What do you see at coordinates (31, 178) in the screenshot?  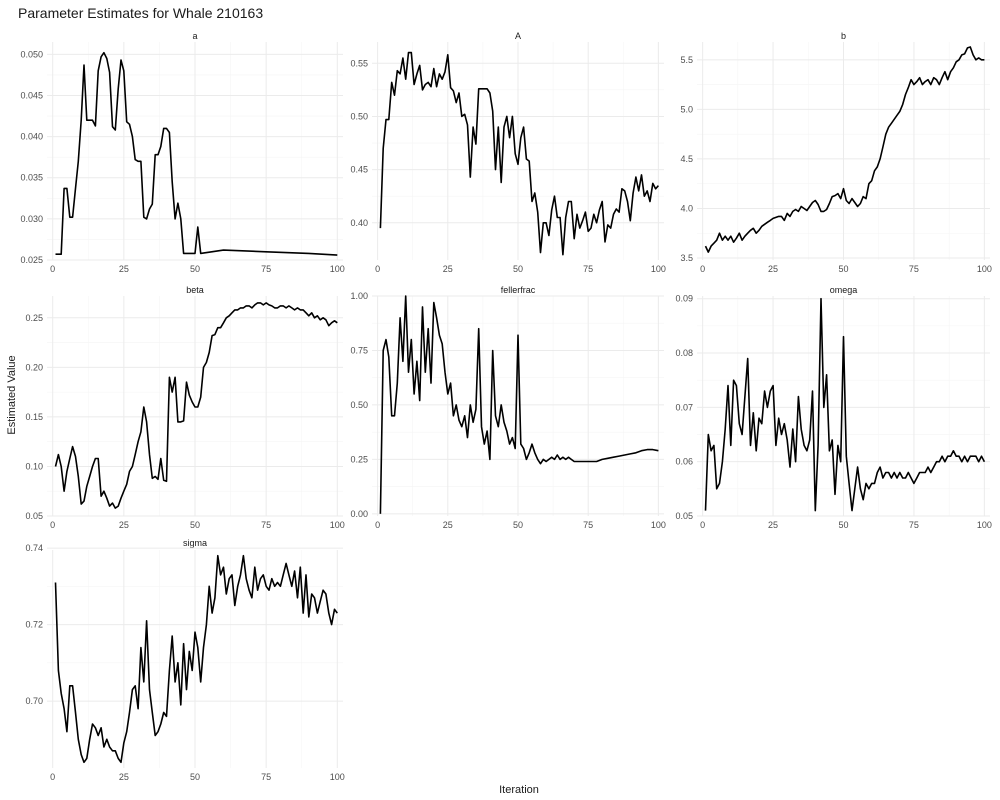 I see `y-tick-label: 0.035` at bounding box center [31, 178].